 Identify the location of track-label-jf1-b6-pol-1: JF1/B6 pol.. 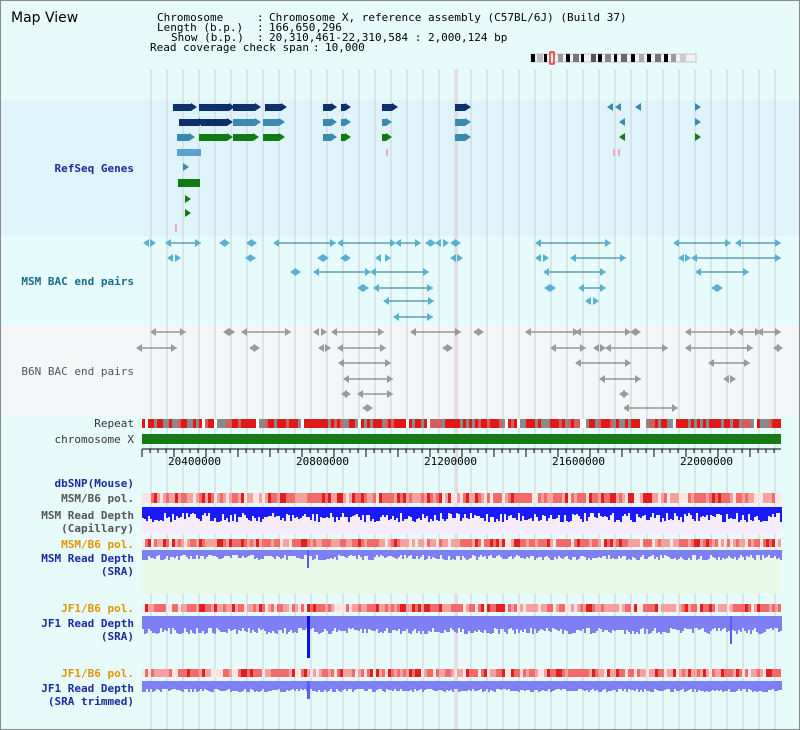
(97, 608).